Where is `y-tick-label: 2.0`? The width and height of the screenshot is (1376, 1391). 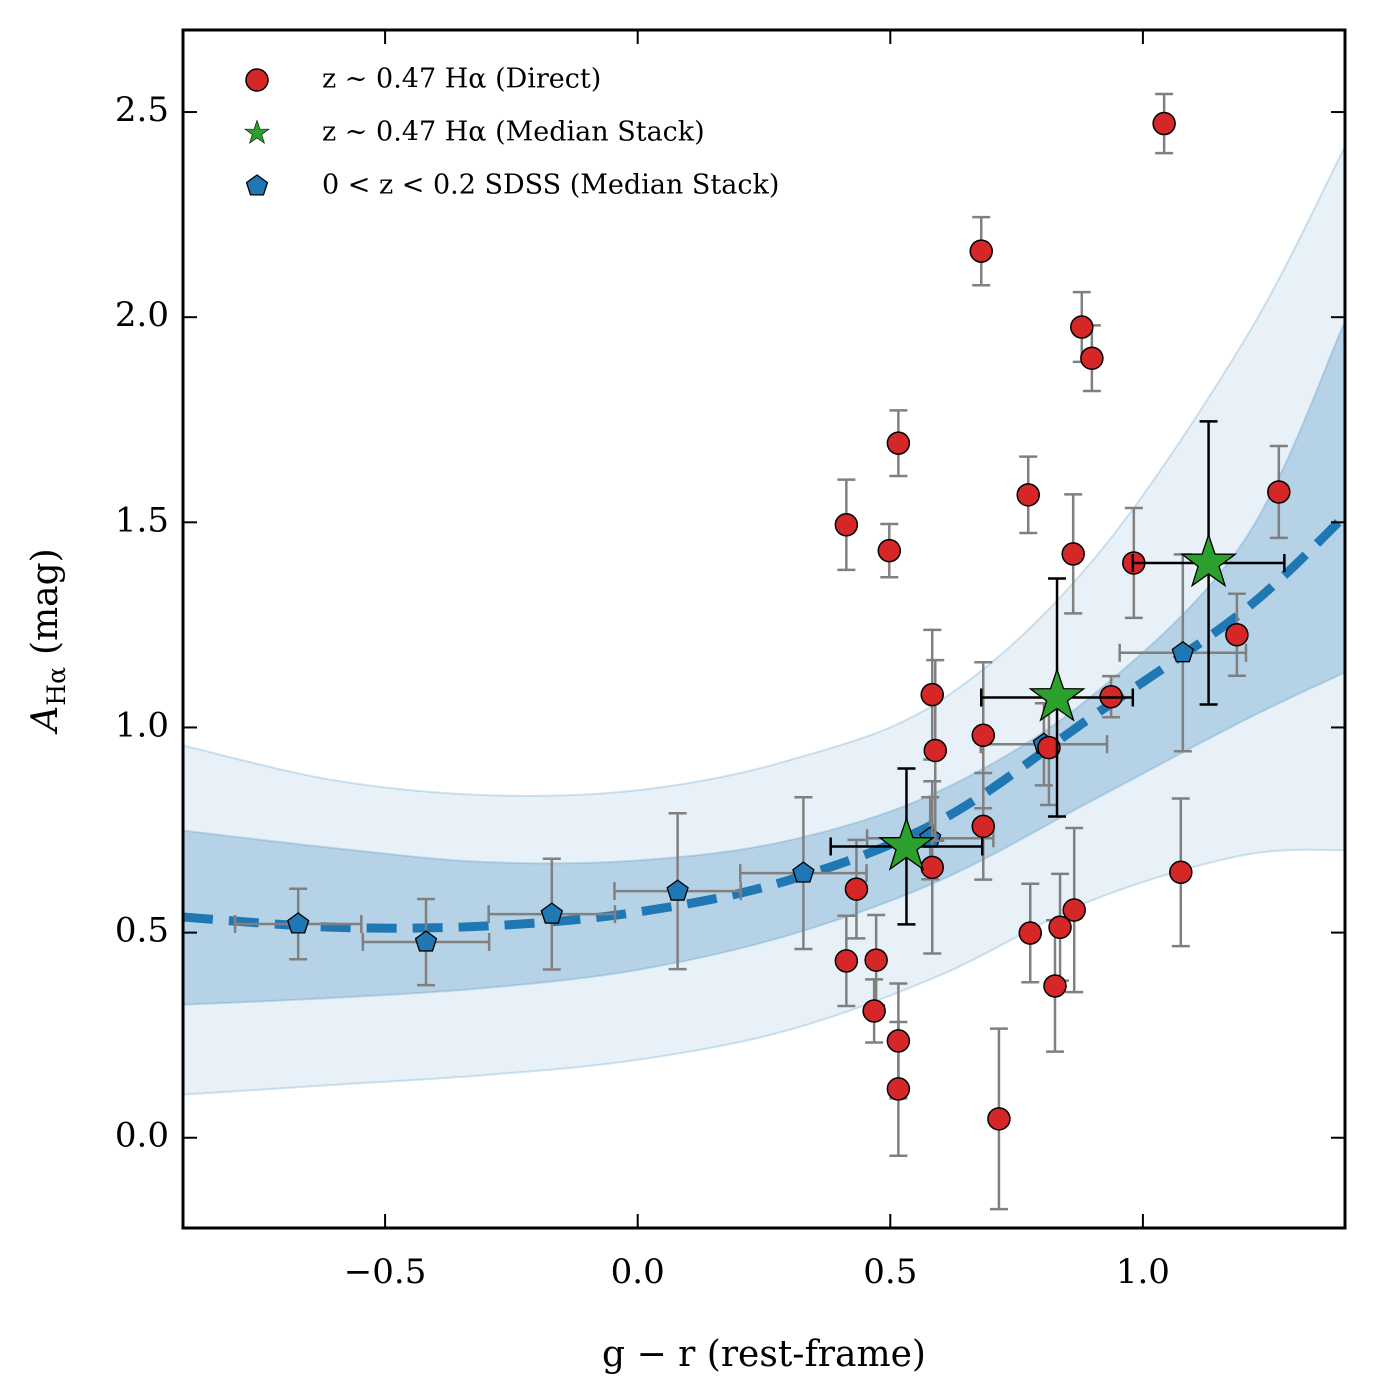
y-tick-label: 2.0 is located at coordinates (142, 315).